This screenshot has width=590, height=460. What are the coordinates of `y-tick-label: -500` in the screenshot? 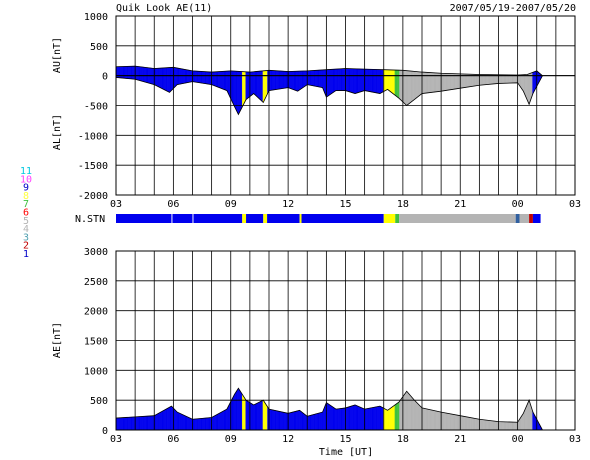 It's located at (96, 107).